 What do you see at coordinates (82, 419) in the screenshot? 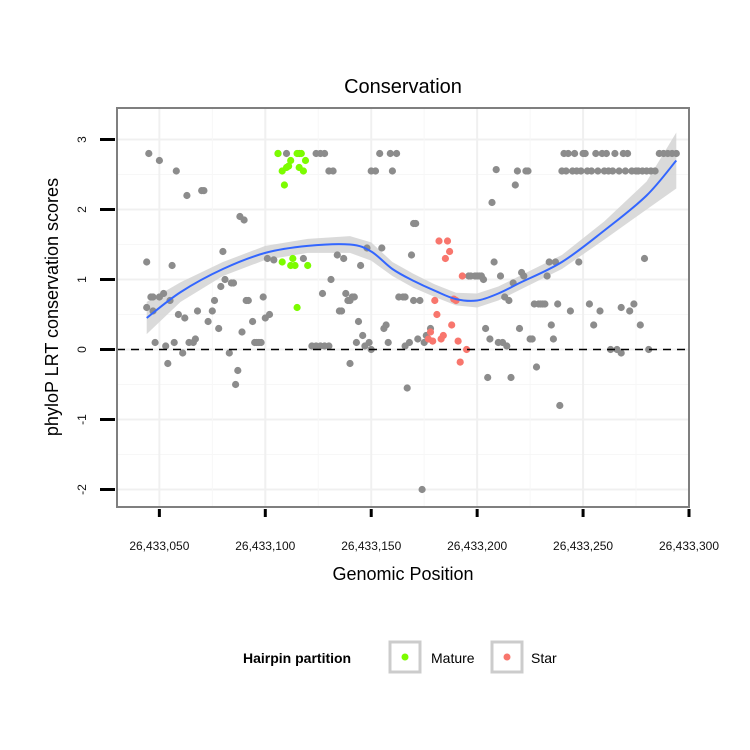
I see `y-tick-label: -1` at bounding box center [82, 419].